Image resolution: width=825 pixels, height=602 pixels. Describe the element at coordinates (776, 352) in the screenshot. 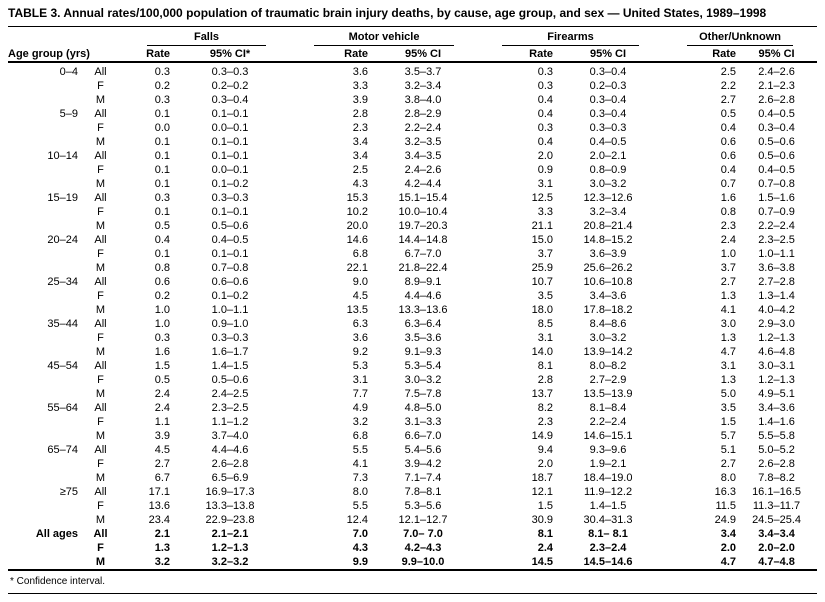

I see `ci-cell: 4.6–4.8` at that location.